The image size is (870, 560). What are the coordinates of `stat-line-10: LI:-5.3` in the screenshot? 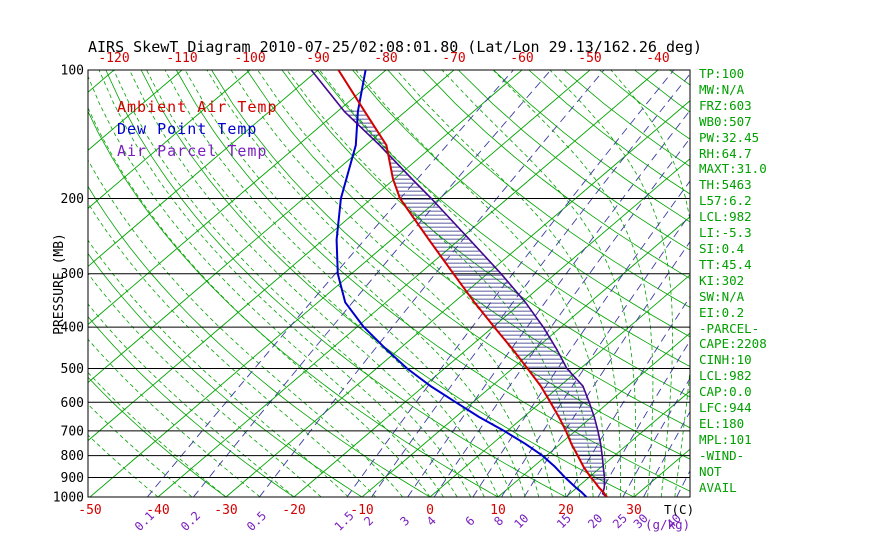 It's located at (725, 233).